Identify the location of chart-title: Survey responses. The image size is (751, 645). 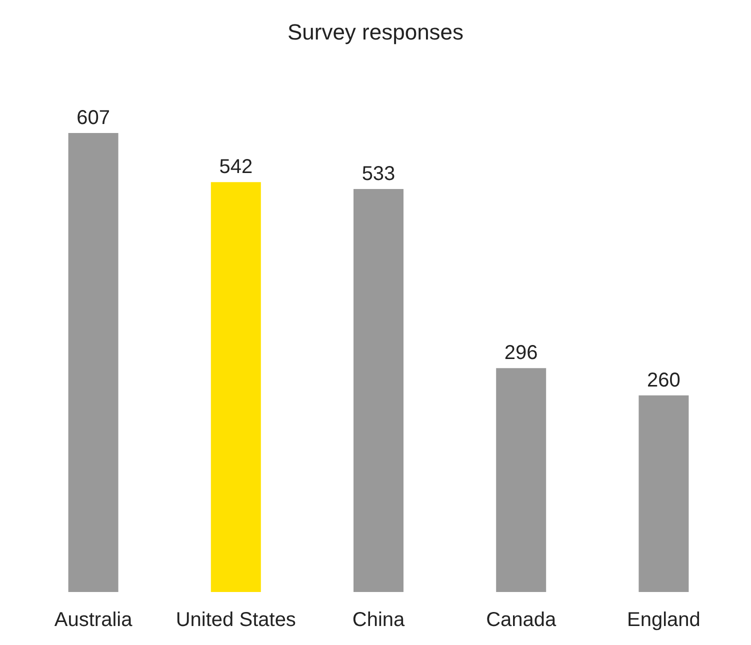
(375, 32).